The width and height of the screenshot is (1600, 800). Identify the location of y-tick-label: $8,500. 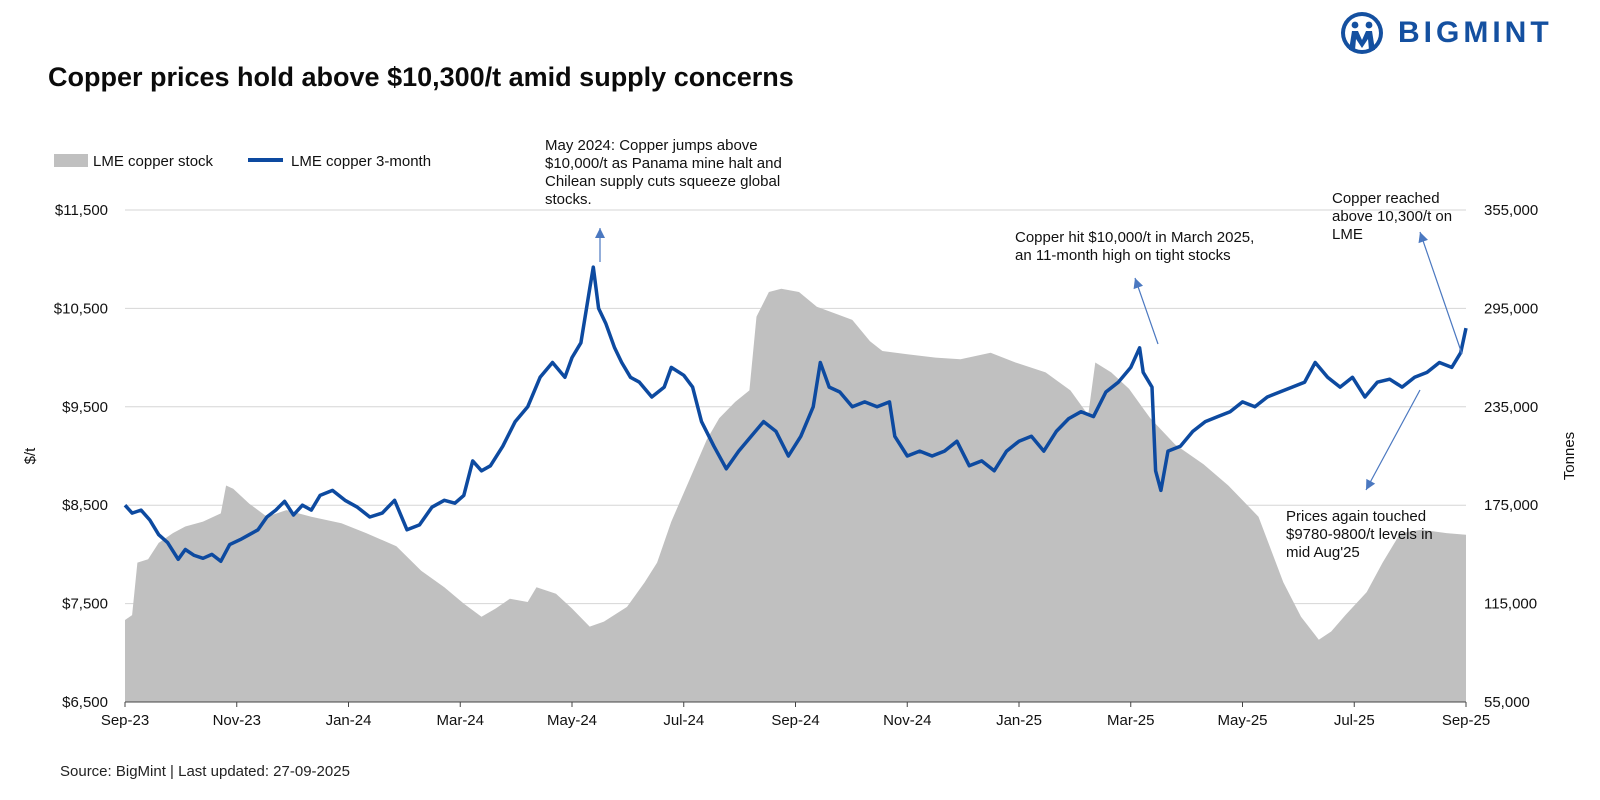
(85, 505).